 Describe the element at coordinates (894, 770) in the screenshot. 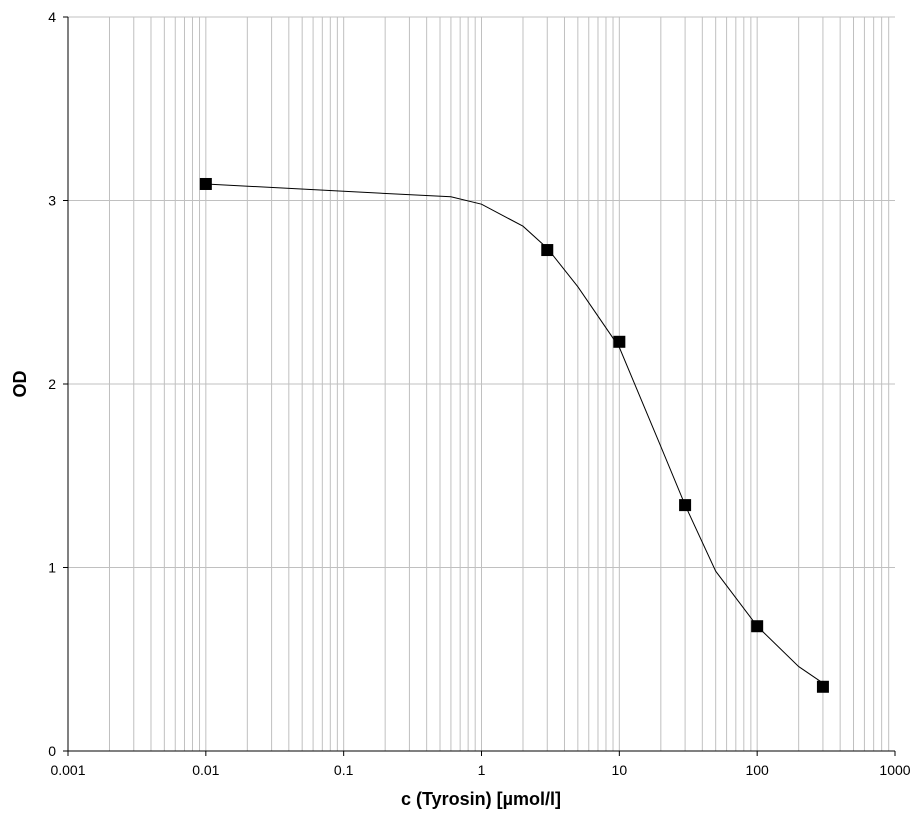

I see `x-tick-label: 1000` at that location.